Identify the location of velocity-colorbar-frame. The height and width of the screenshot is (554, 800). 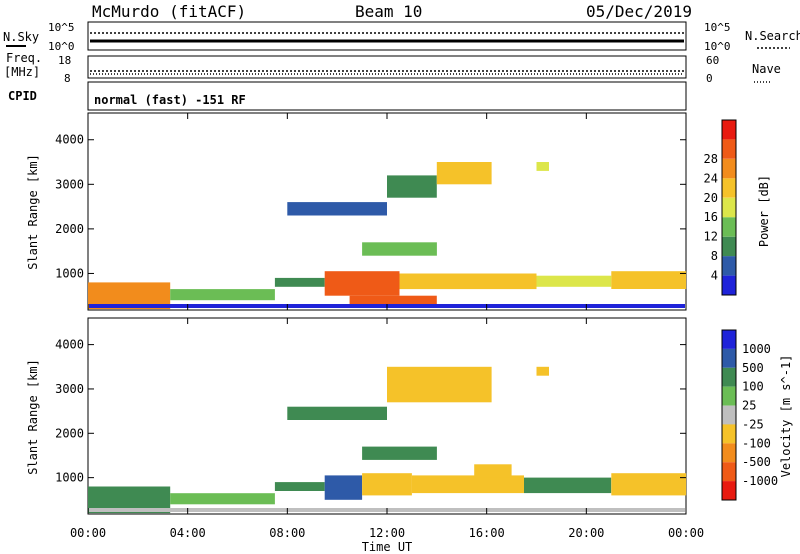
(729, 415).